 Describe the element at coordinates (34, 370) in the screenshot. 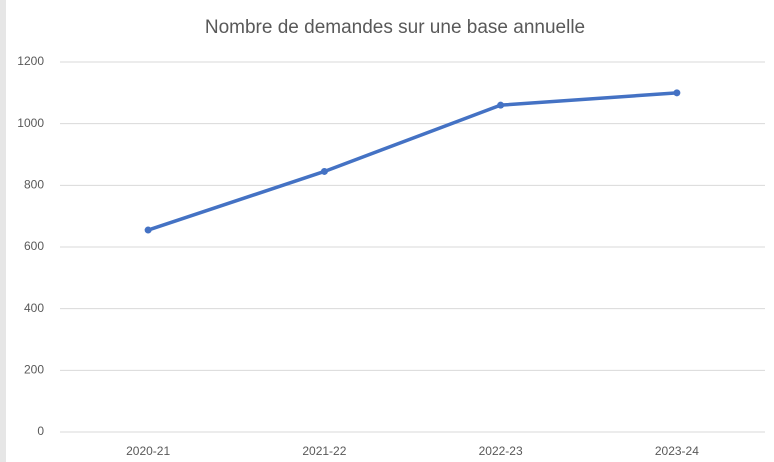

I see `y-tick-label: 200` at that location.